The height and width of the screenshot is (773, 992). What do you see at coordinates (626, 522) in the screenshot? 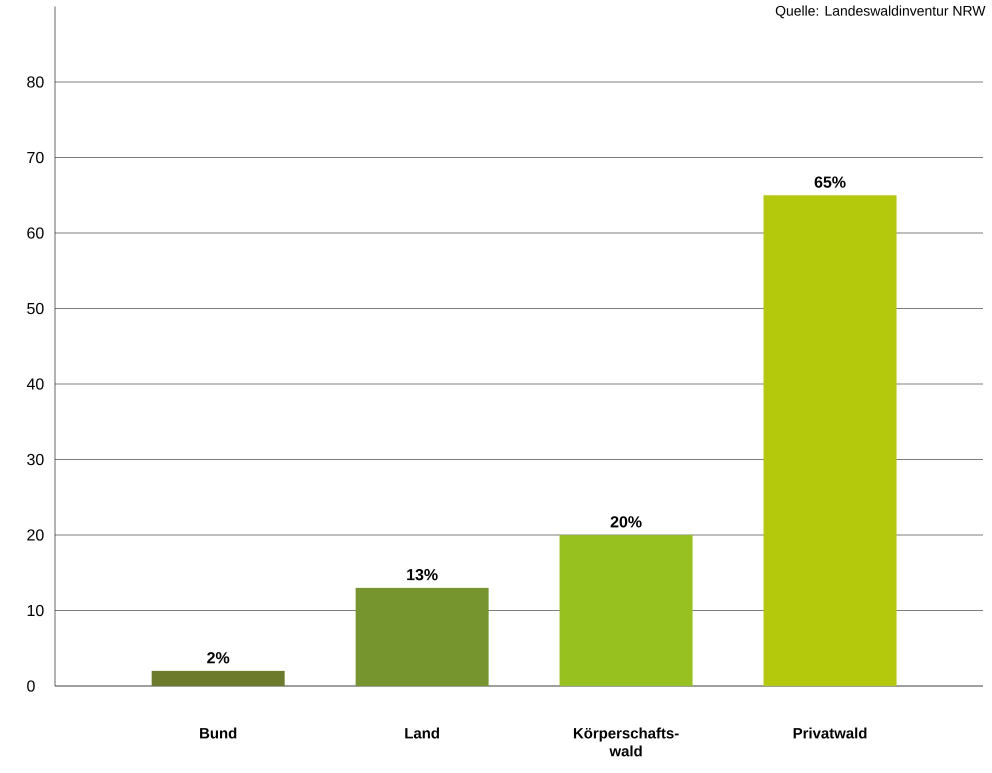
I see `data-label: 20%` at bounding box center [626, 522].